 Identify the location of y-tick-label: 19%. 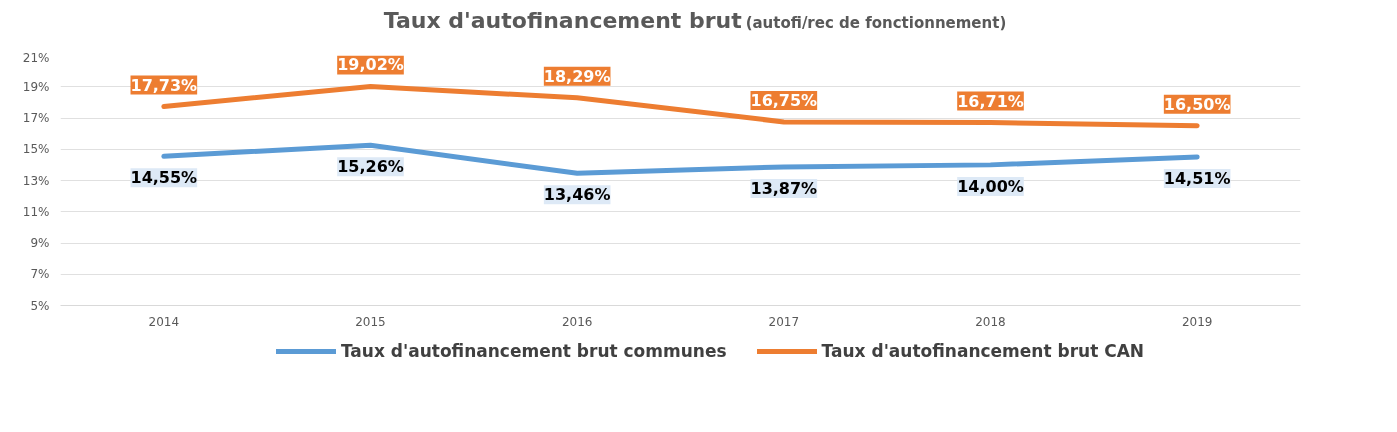
(36, 86).